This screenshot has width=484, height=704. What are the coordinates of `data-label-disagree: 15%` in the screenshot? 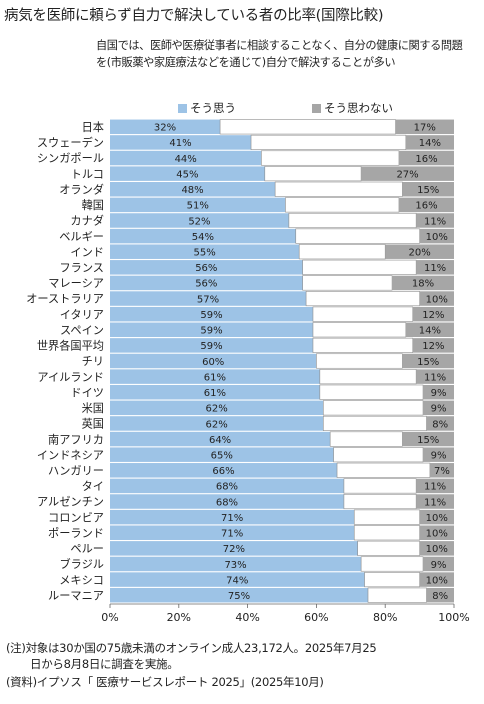 It's located at (428, 362).